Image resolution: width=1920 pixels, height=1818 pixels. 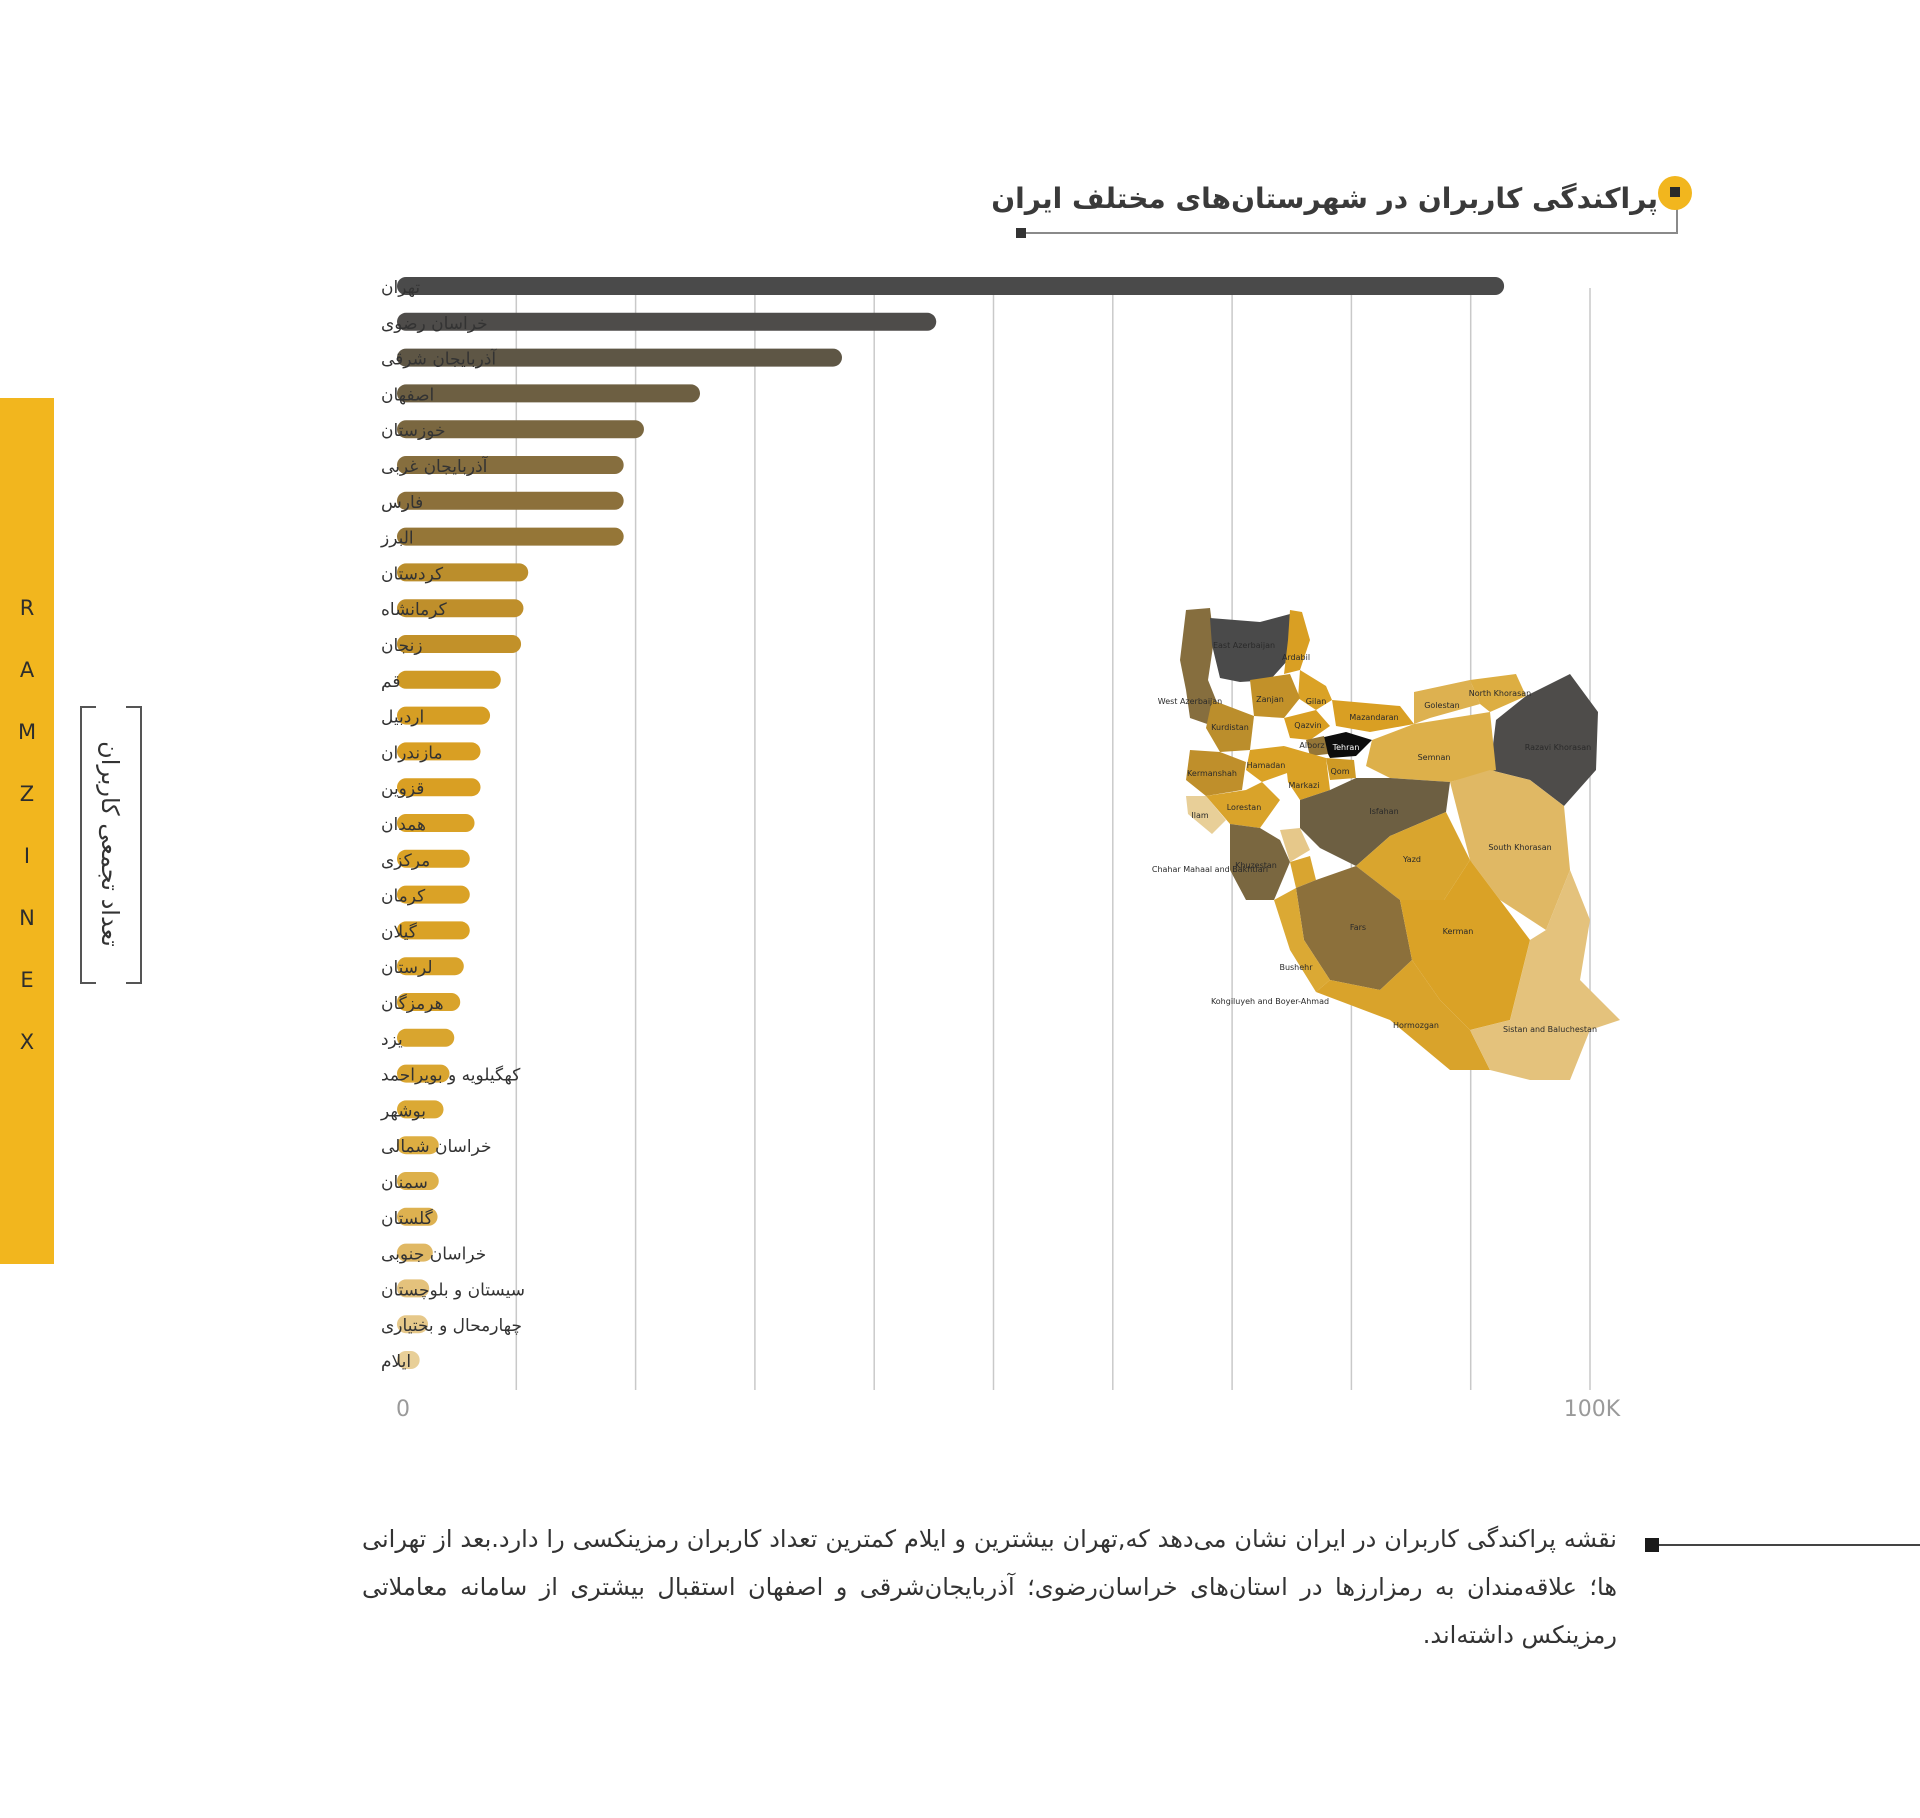 I want to click on category-label: سمنان, so click(x=404, y=1183).